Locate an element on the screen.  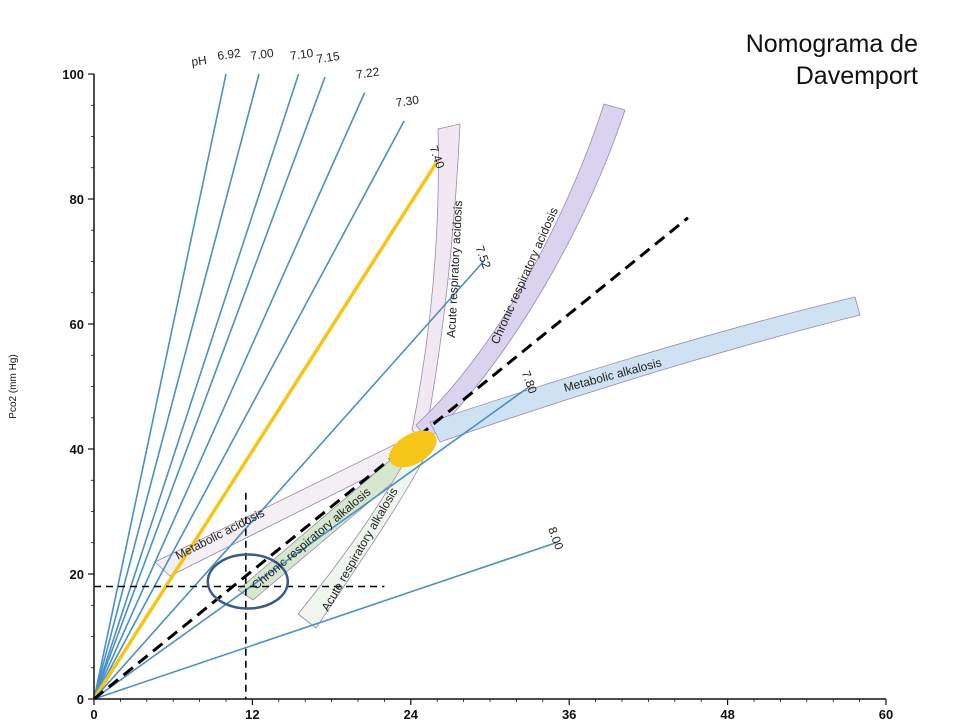
x-tick-label-48: 48 is located at coordinates (727, 713).